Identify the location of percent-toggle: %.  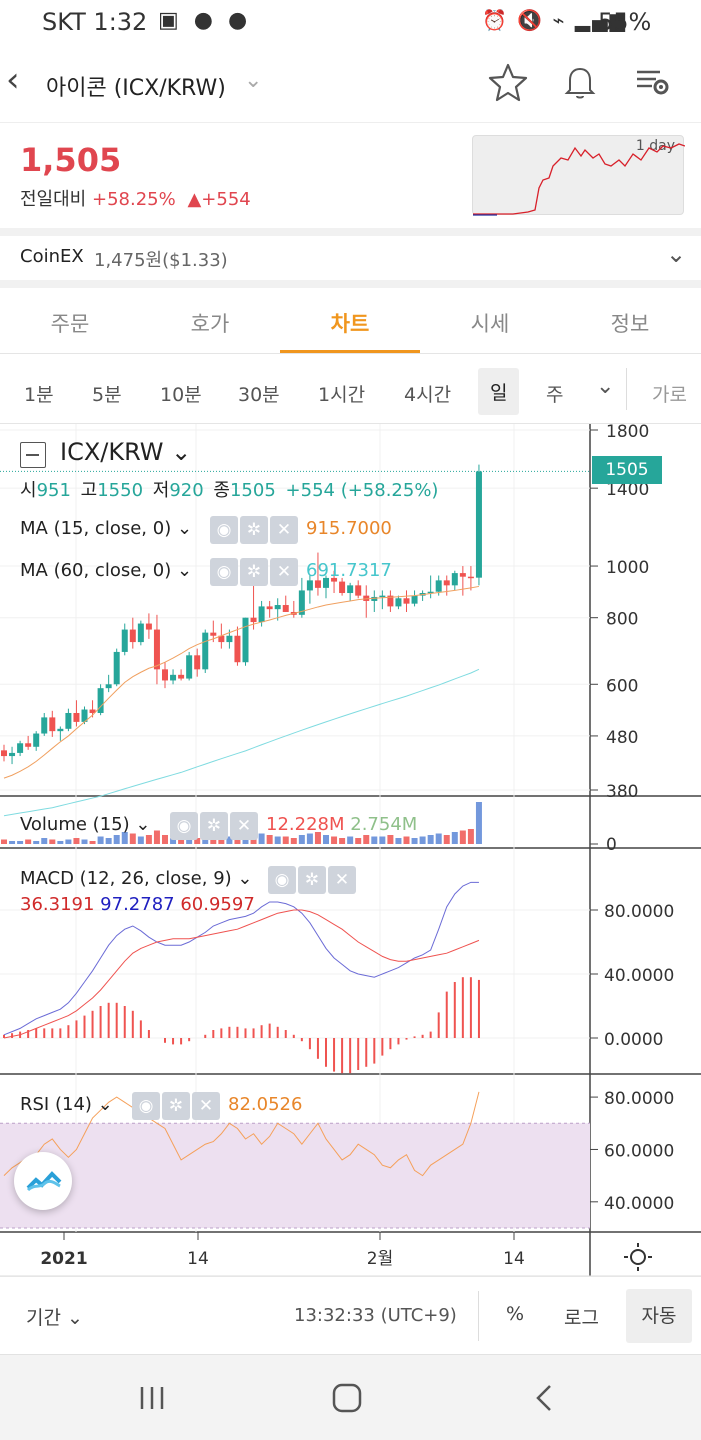
(515, 1314).